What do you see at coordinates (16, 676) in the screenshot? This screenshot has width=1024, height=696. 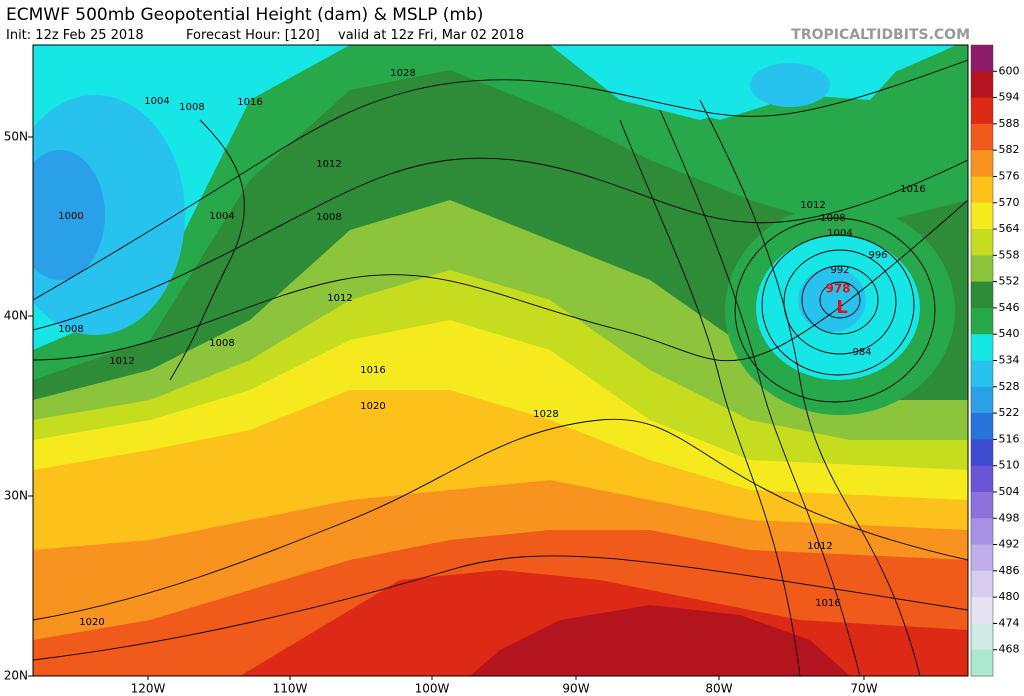 I see `lat-label: 20N` at bounding box center [16, 676].